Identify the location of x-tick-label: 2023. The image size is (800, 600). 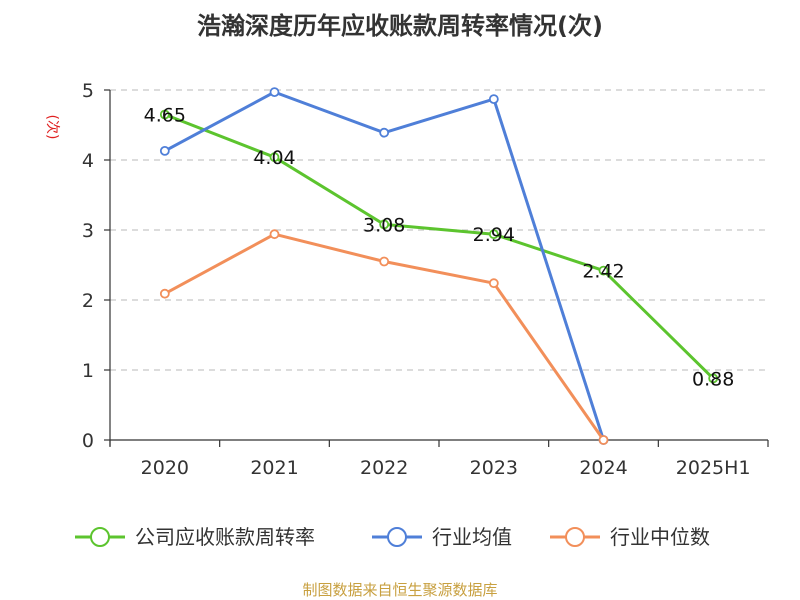
(494, 468).